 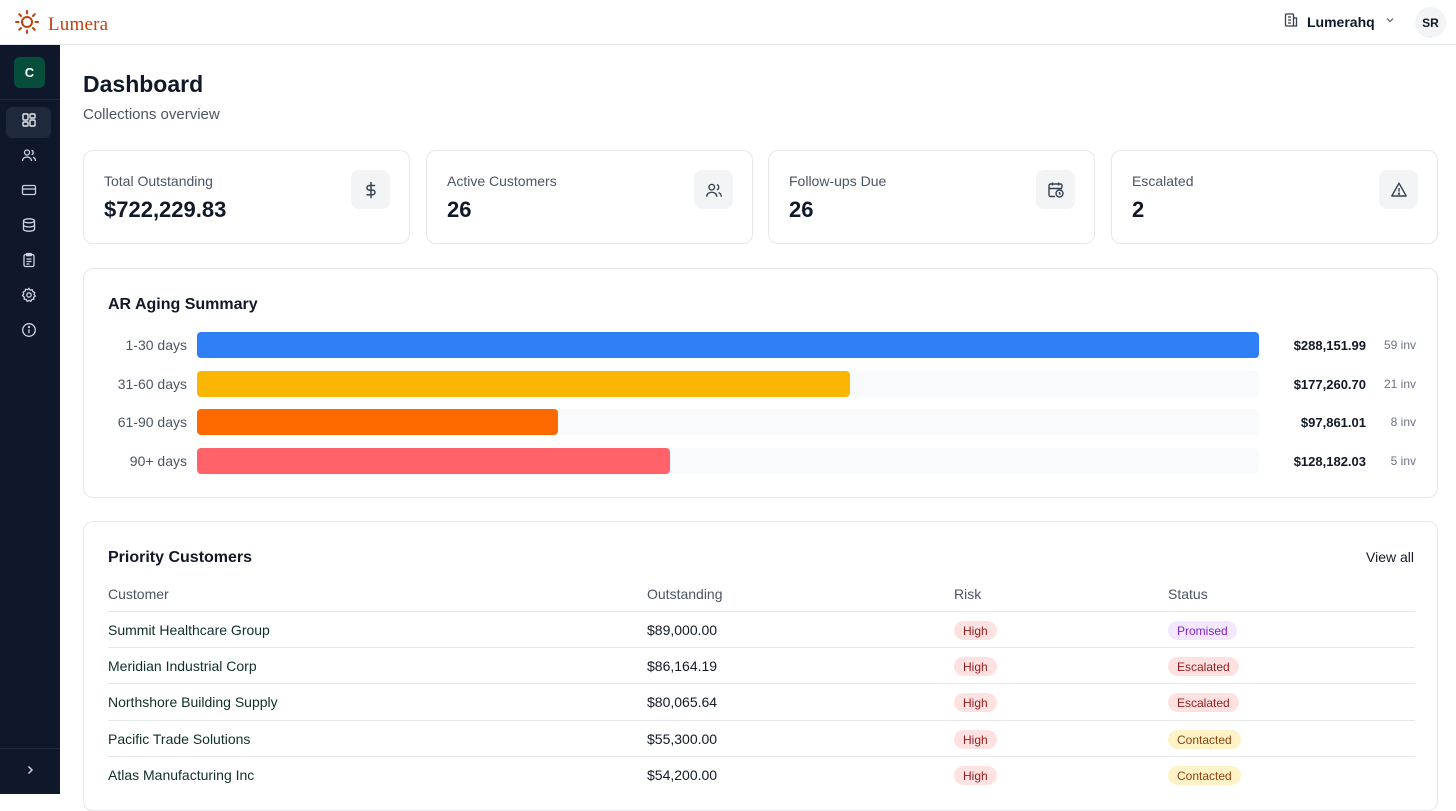 I want to click on sidebar-item-tasks, so click(x=28, y=262).